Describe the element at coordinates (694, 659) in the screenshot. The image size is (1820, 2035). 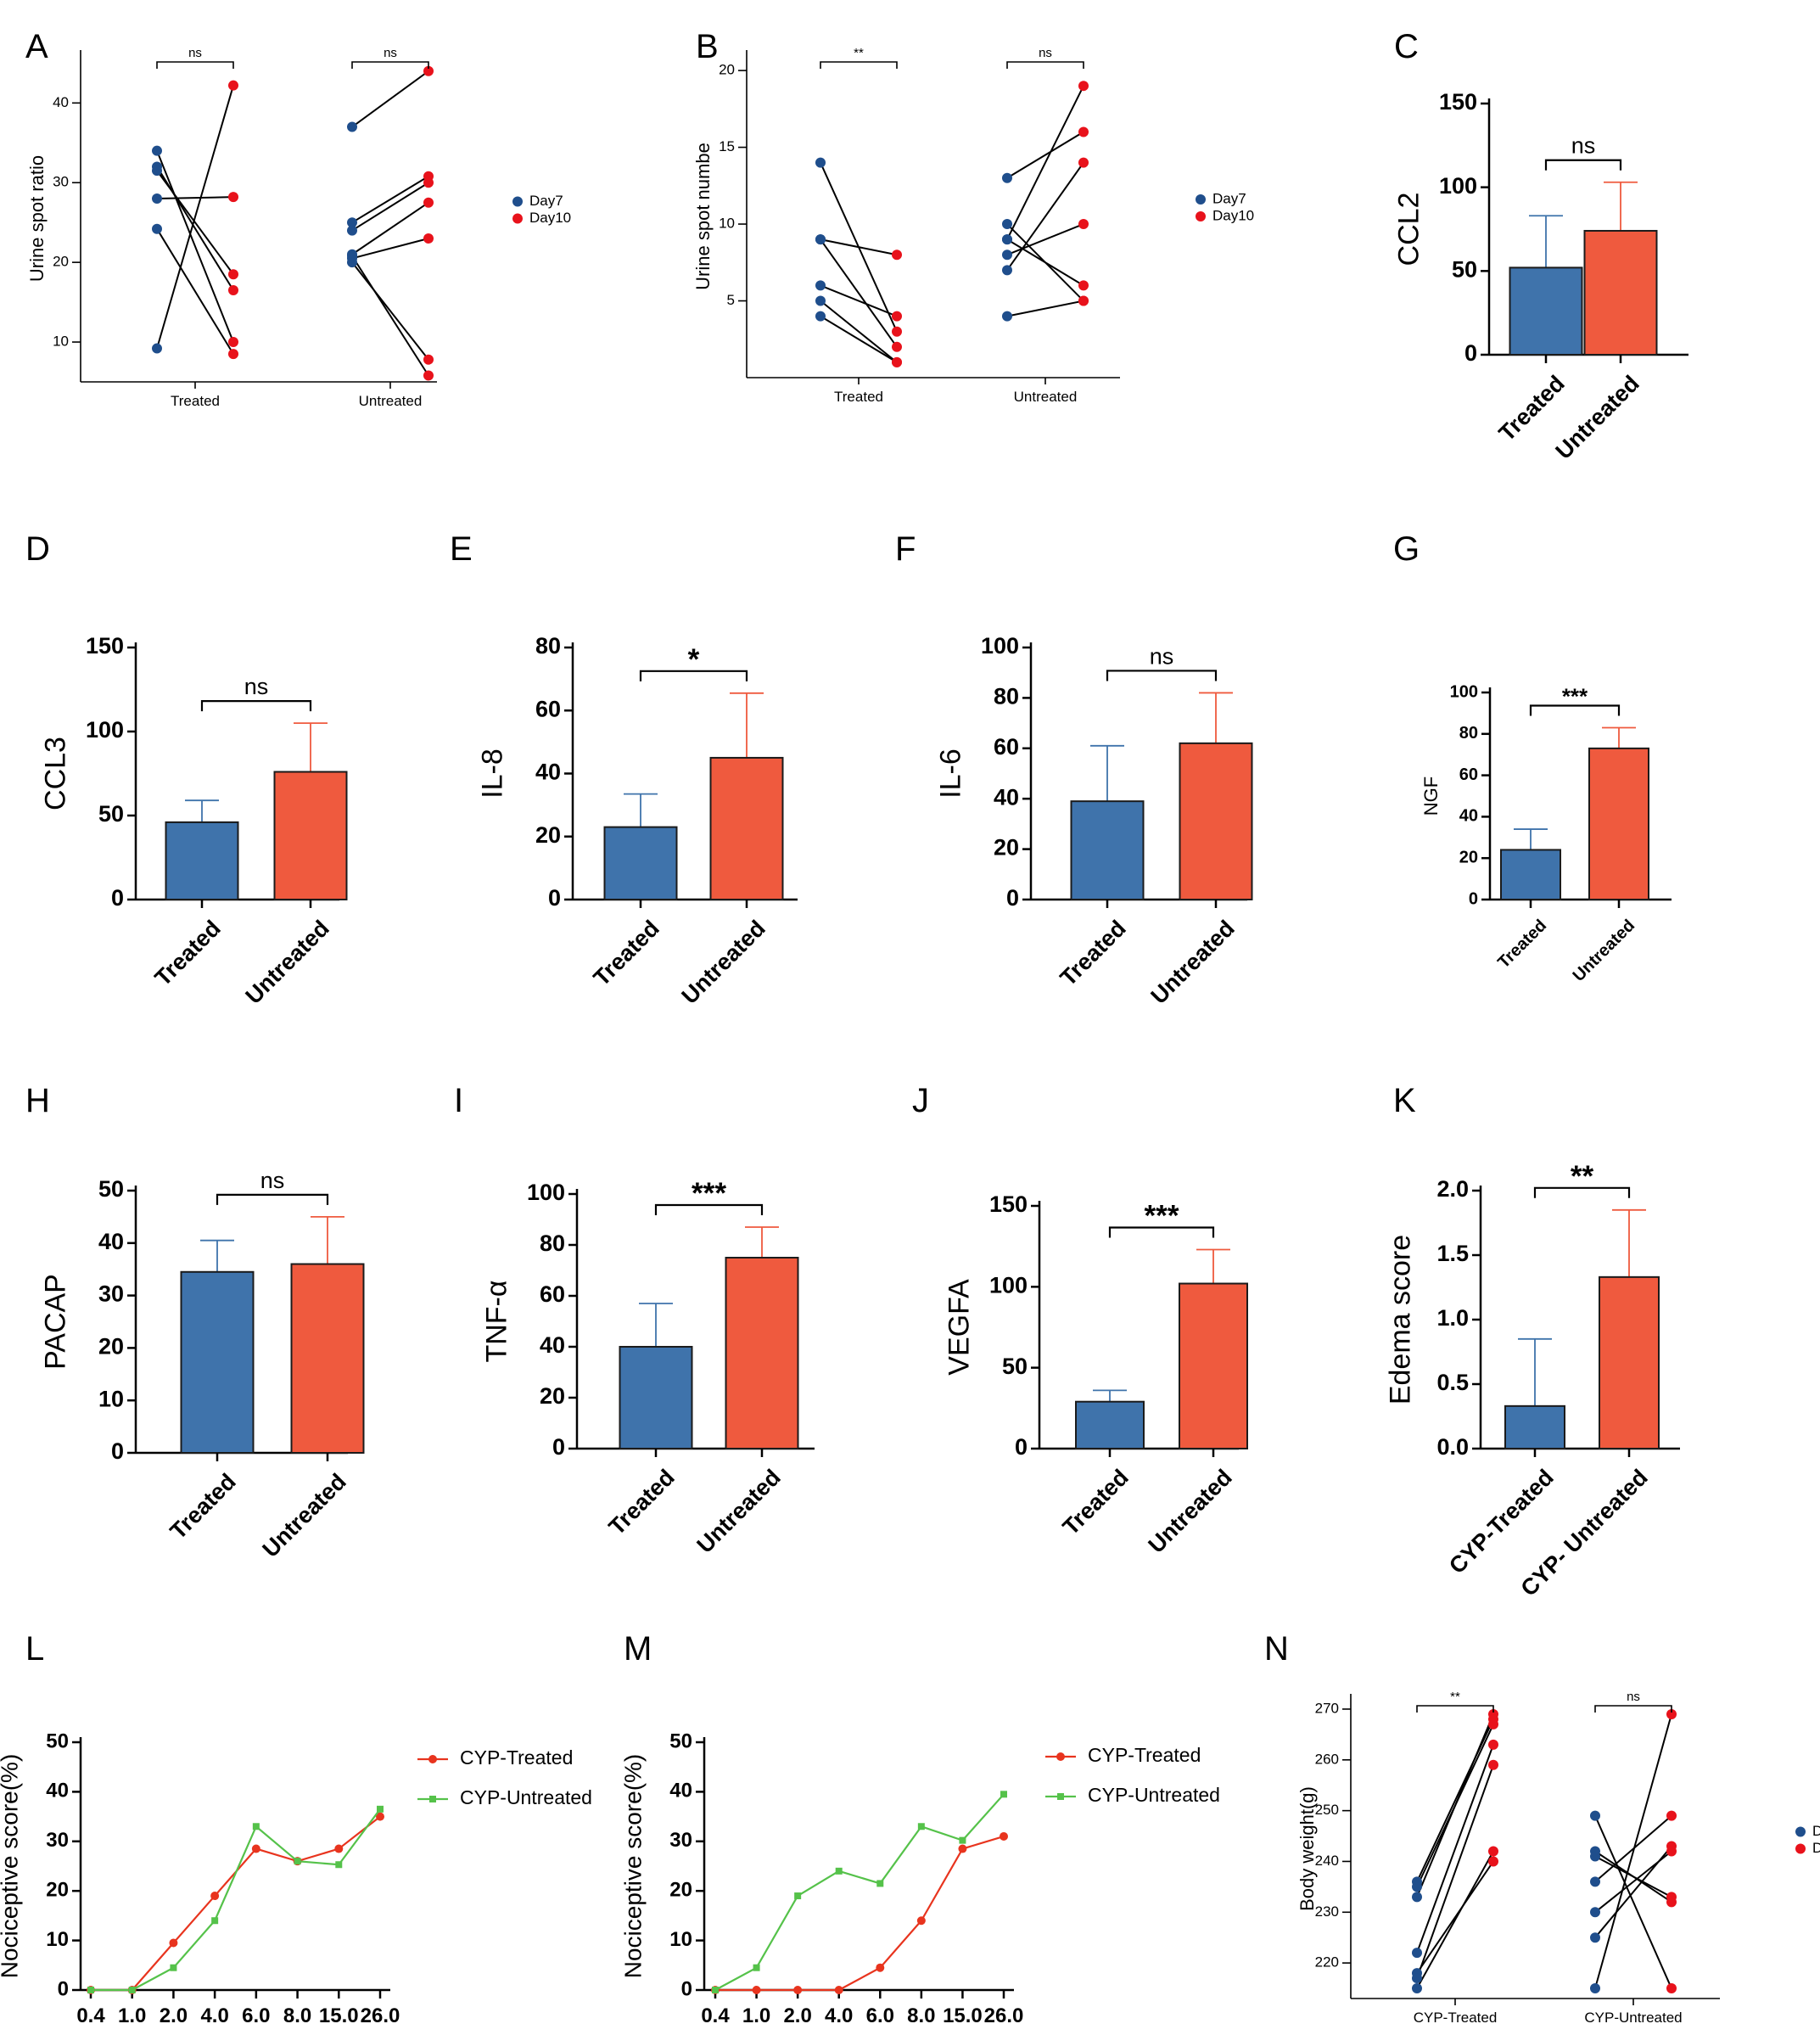
I see `significance-label: *` at that location.